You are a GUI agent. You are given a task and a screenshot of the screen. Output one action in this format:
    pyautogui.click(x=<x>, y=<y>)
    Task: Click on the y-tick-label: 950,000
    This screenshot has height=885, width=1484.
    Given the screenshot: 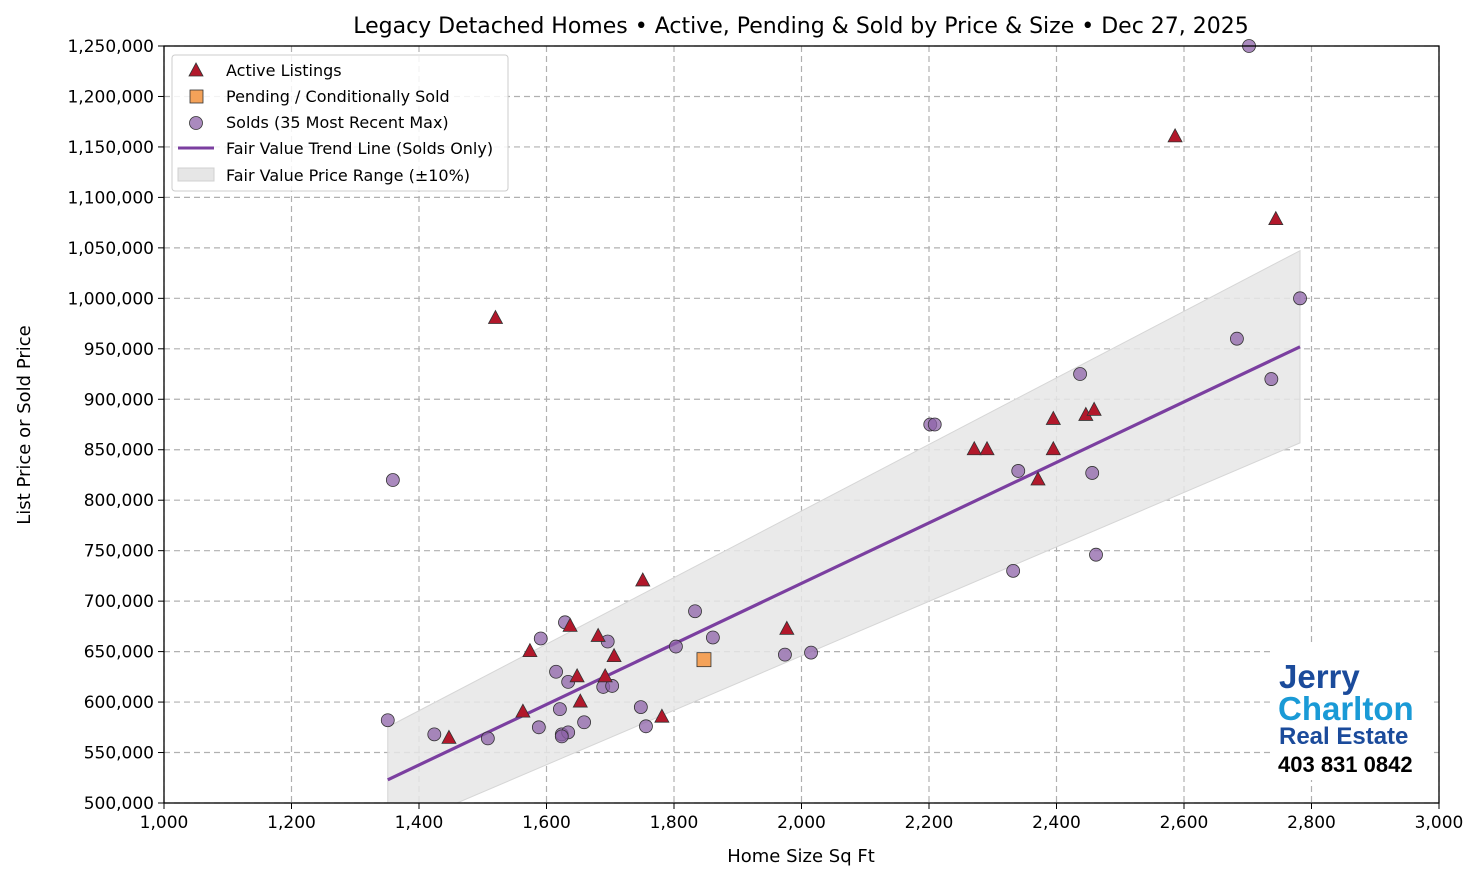 What is the action you would take?
    pyautogui.click(x=119, y=350)
    